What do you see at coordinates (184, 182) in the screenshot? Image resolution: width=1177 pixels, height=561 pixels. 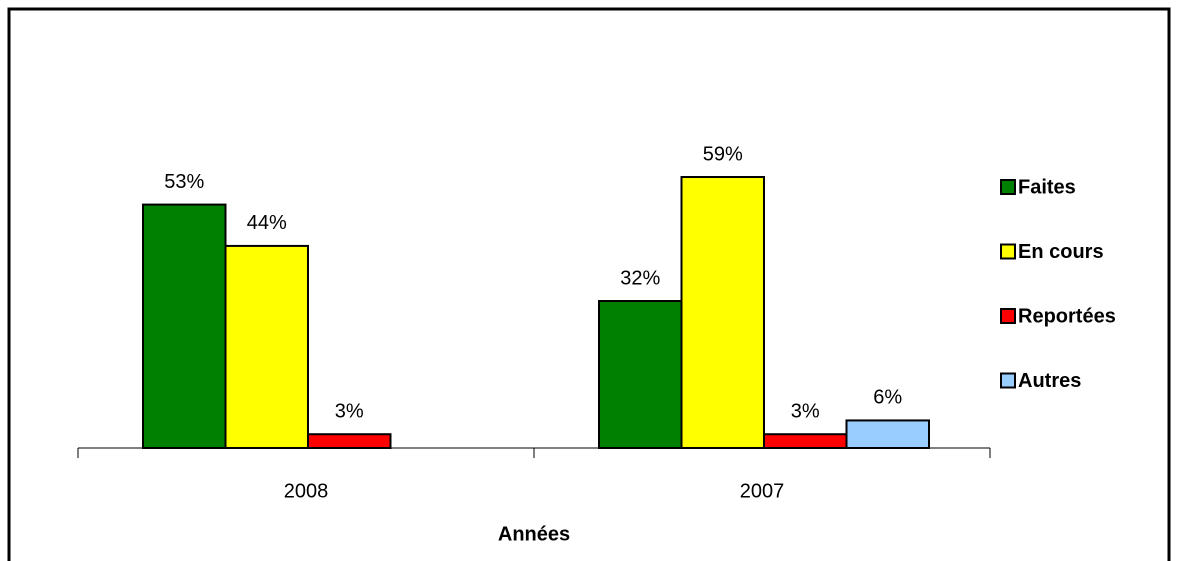 I see `value-label: 53%` at bounding box center [184, 182].